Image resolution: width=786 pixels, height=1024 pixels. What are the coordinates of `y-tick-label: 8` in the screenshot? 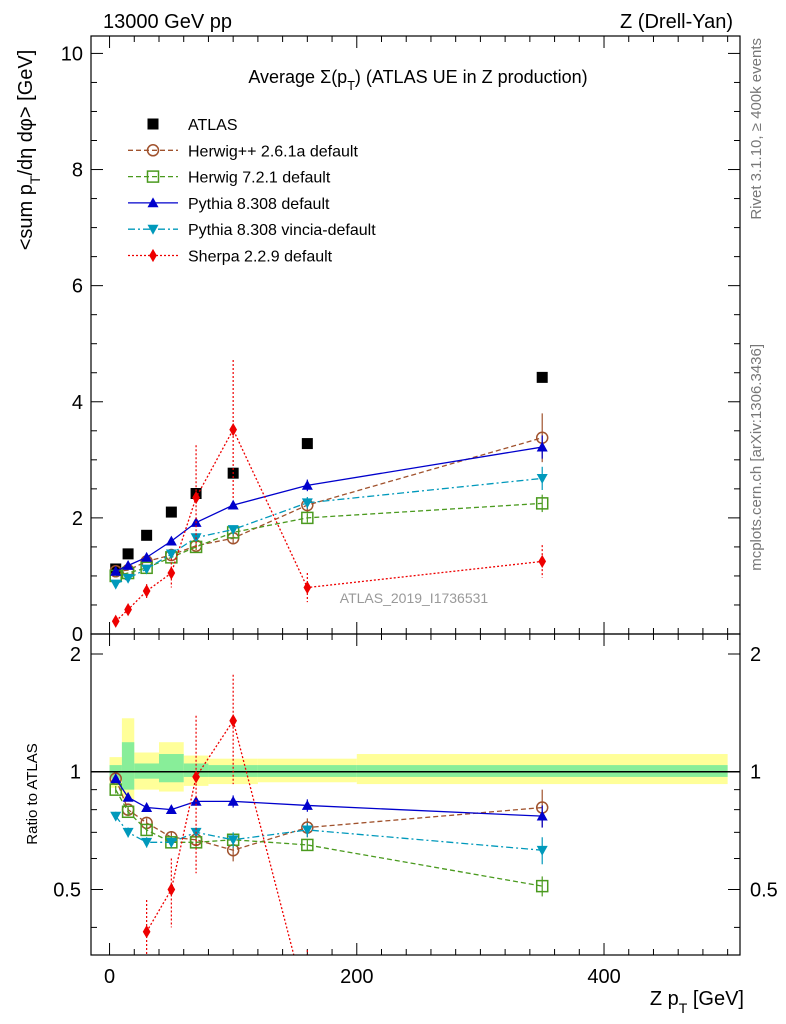 It's located at (77, 171).